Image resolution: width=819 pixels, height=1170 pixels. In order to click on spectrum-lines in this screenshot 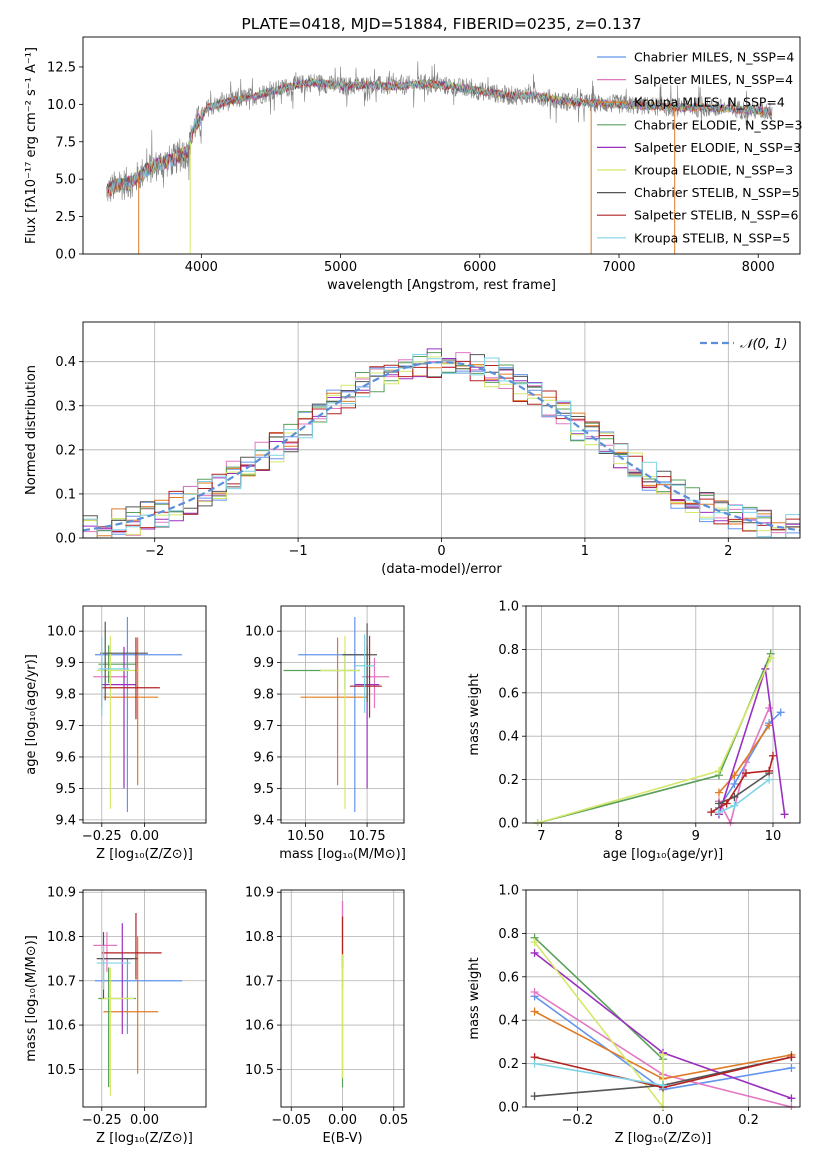, I will do `click(439, 157)`.